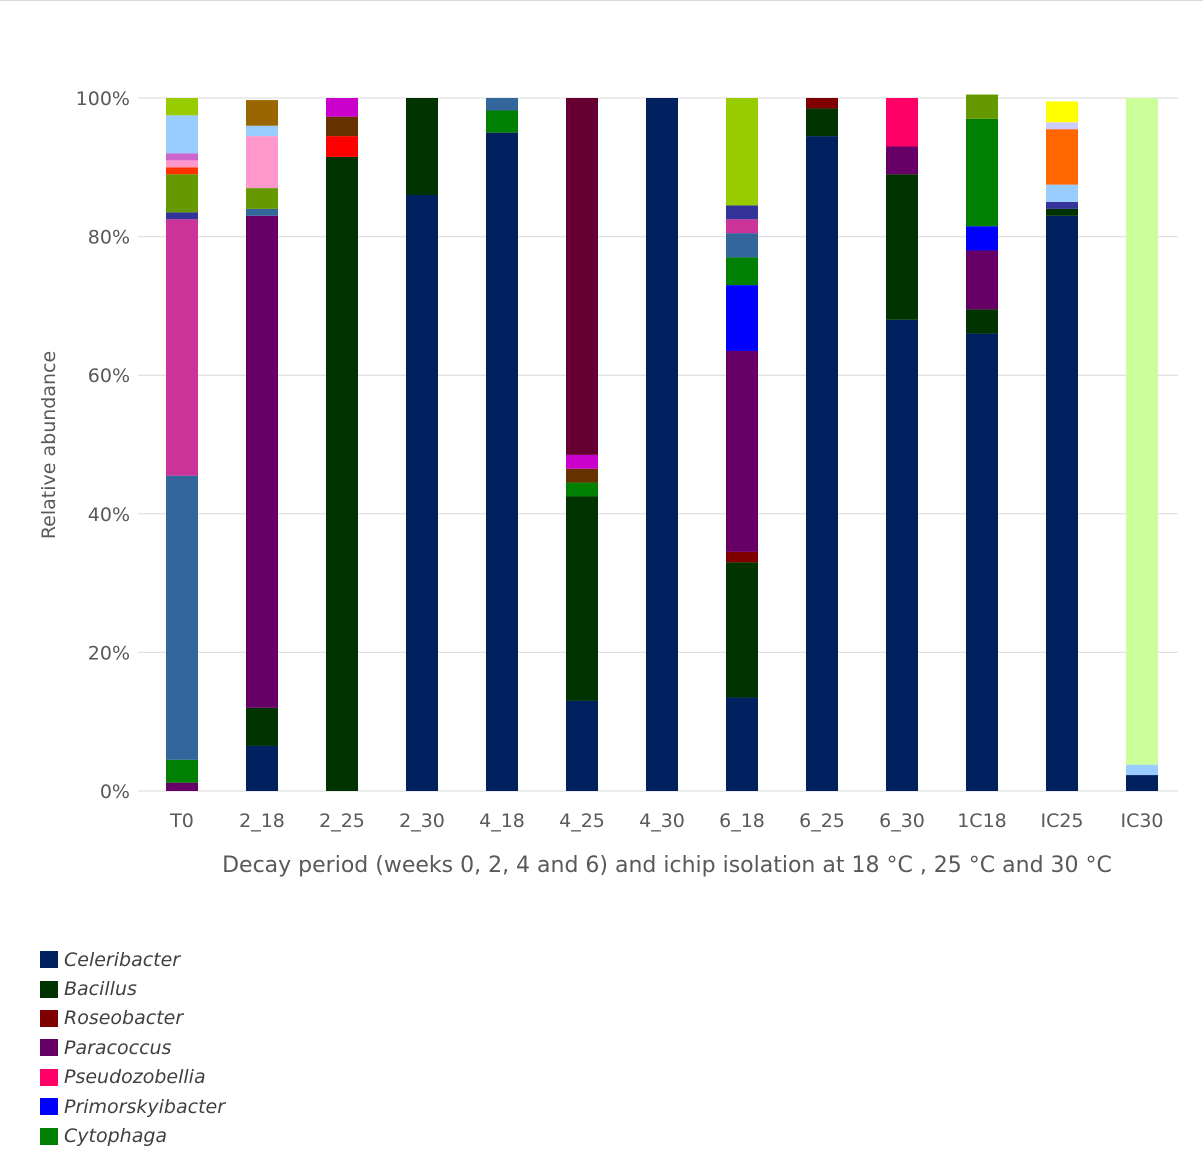 This screenshot has height=1151, width=1203. Describe the element at coordinates (422, 821) in the screenshot. I see `x-tick-label: 2_30` at that location.